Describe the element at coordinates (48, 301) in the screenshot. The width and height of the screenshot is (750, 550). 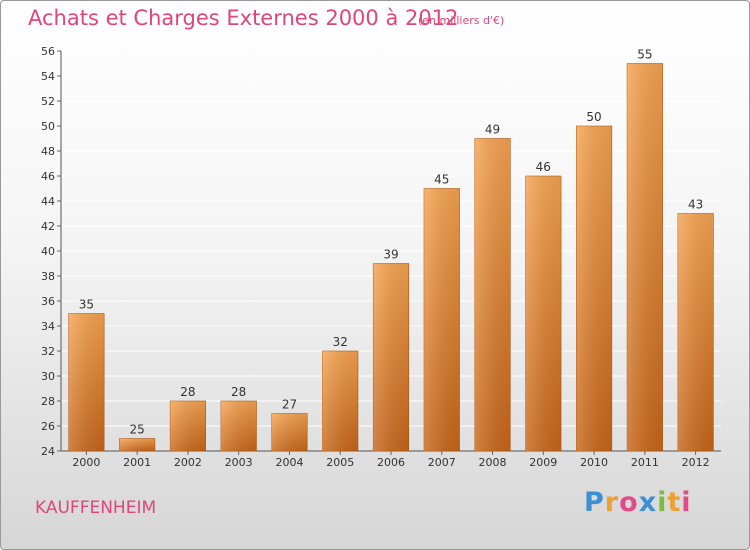
I see `y-tick-label: 36` at that location.